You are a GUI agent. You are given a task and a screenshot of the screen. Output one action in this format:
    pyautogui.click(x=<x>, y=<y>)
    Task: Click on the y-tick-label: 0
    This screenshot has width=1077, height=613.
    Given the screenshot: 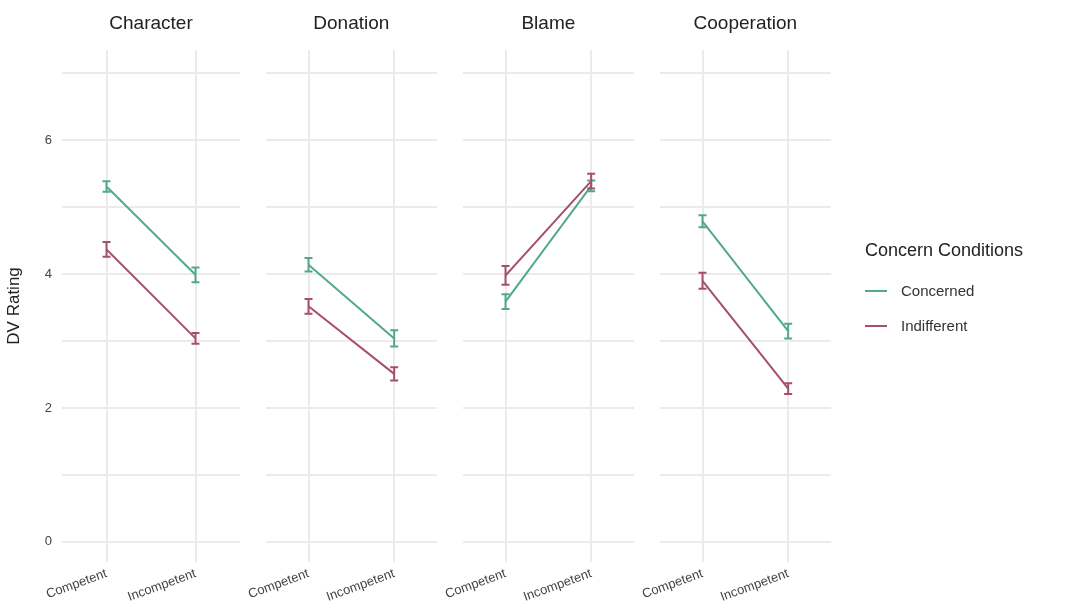 What is the action you would take?
    pyautogui.click(x=48, y=541)
    